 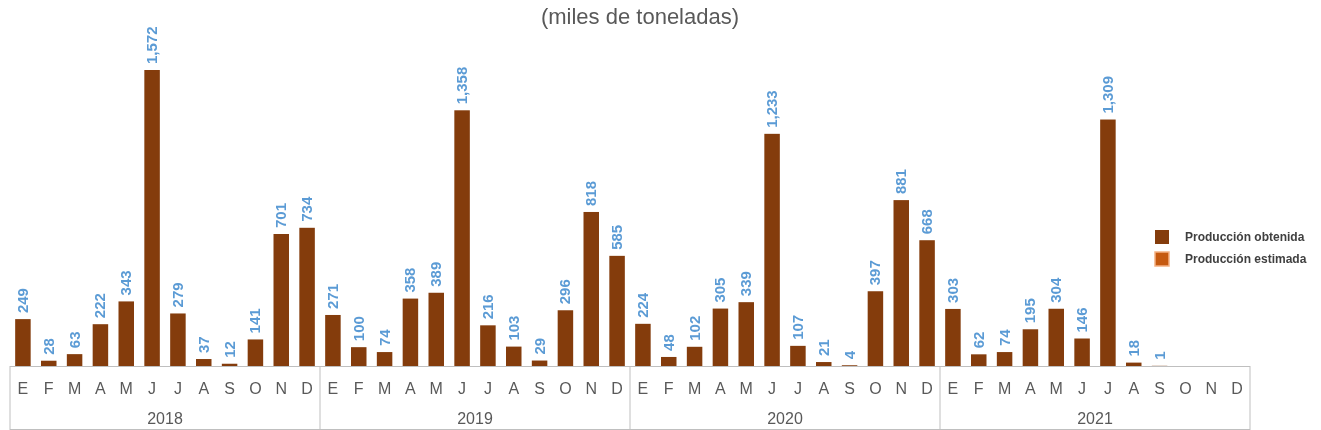 I want to click on data-label: 195, so click(x=1030, y=311).